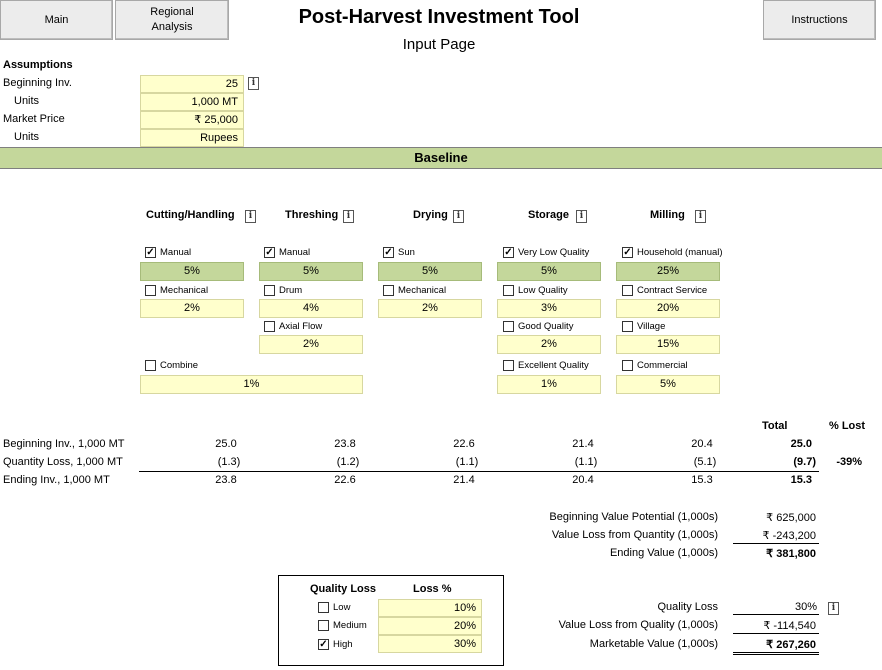 This screenshot has height=670, width=882. Describe the element at coordinates (64, 444) in the screenshot. I see `row-beginning-label: Beginning Inv., 1,000 MT` at that location.